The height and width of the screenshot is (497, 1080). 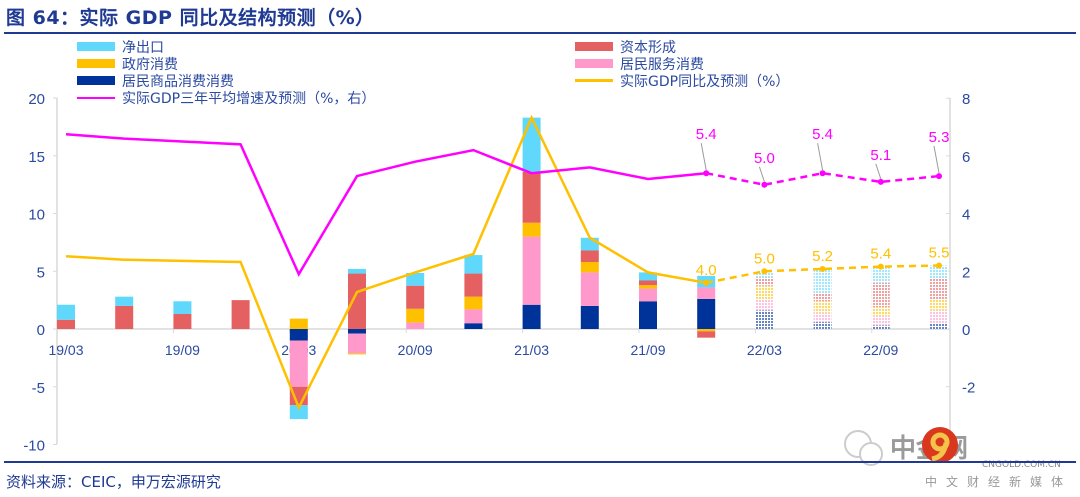 What do you see at coordinates (880, 350) in the screenshot?
I see `x-tick-label: 22/09` at bounding box center [880, 350].